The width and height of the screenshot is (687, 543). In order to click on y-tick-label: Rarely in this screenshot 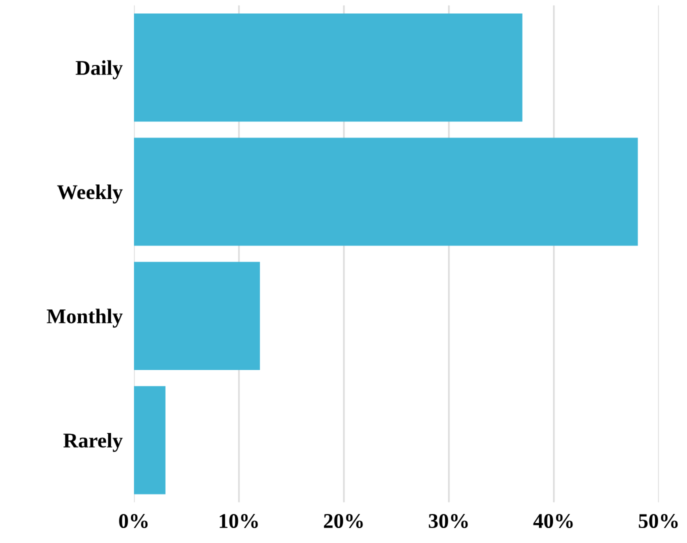, I will do `click(93, 442)`.